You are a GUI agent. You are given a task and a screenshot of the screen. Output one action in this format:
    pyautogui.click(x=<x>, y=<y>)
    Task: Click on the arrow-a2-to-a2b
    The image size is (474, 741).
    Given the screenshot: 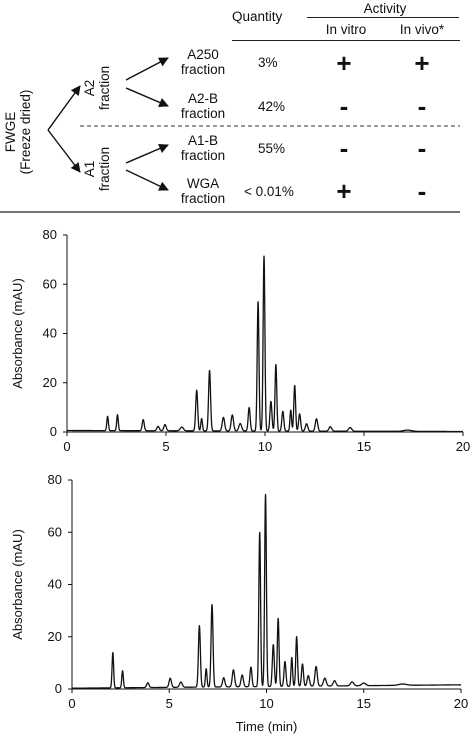 What is the action you would take?
    pyautogui.click(x=147, y=97)
    